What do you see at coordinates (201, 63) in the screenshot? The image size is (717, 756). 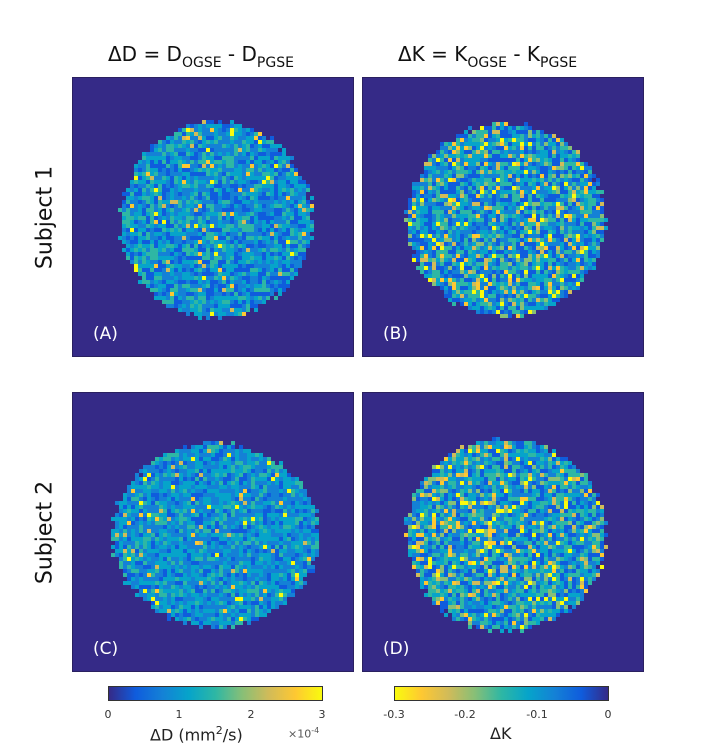 I see `title-d-sub1: OGSE` at bounding box center [201, 63].